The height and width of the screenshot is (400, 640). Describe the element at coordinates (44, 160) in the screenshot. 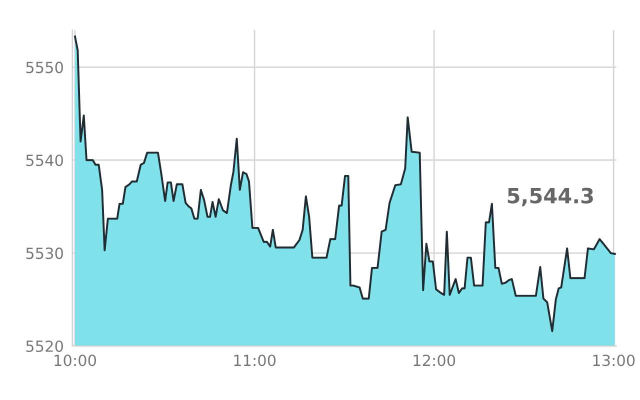

I see `y-tick-label: 5540` at that location.